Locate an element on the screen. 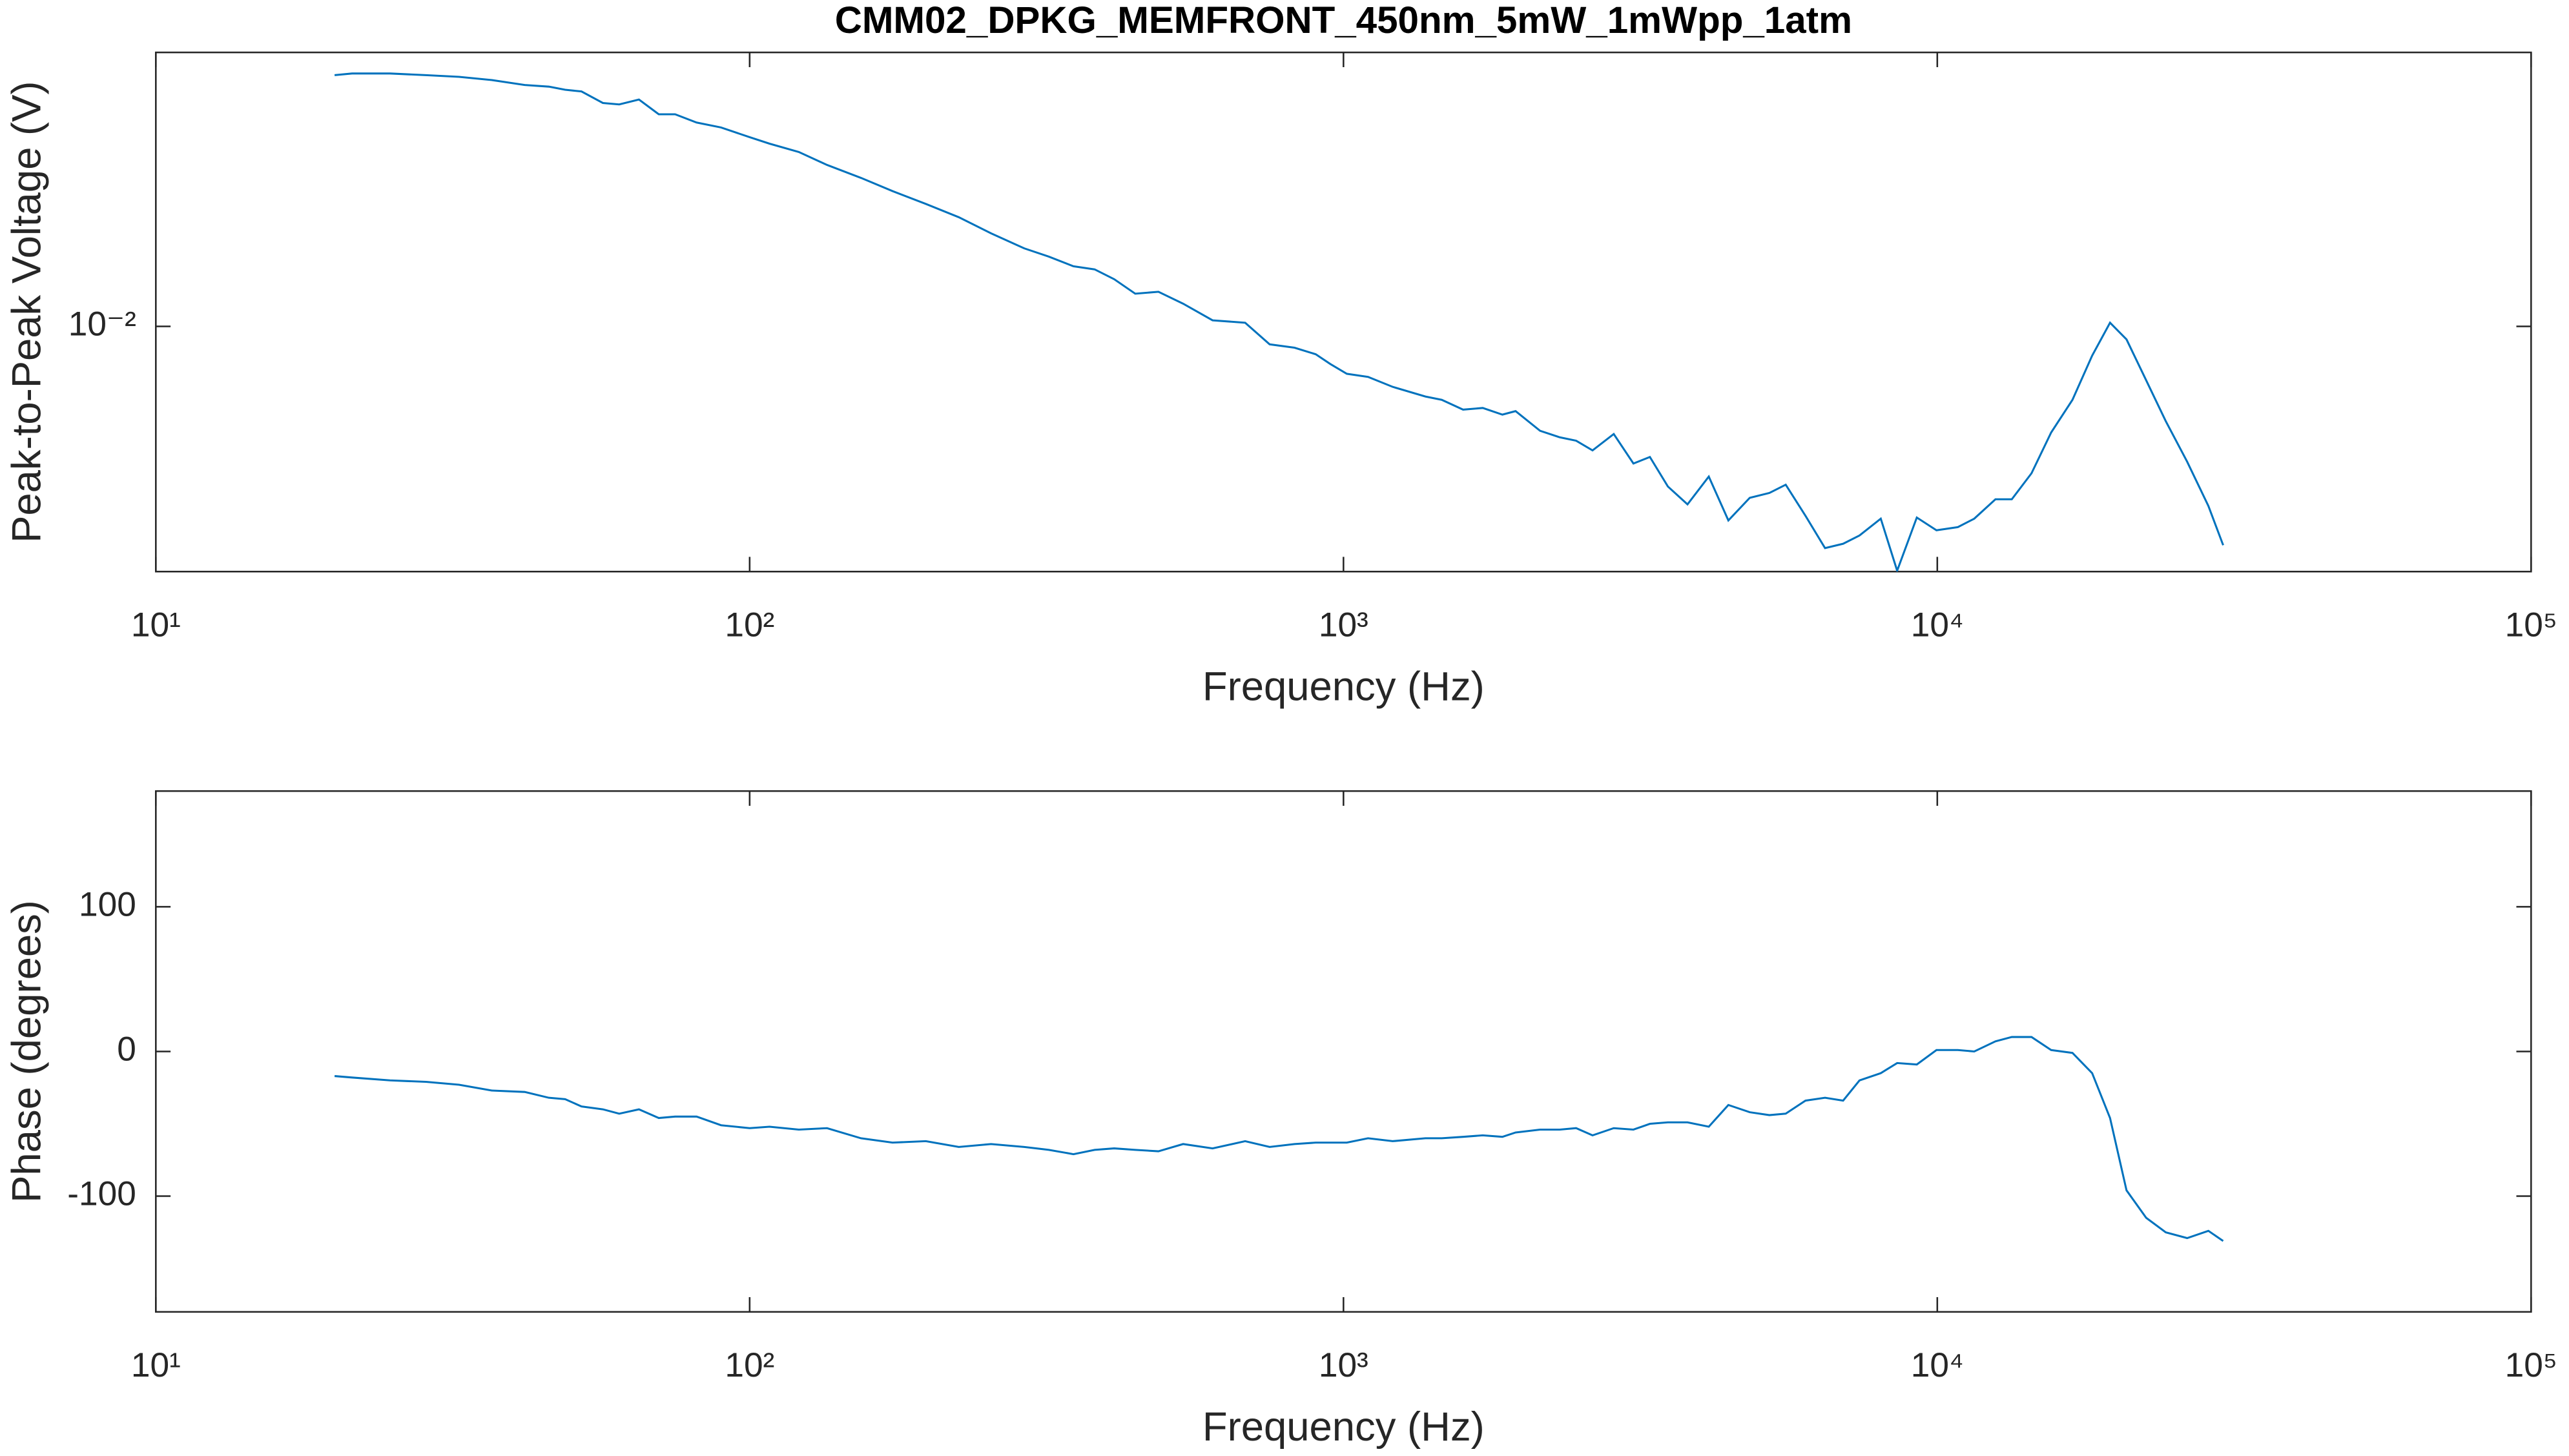 The height and width of the screenshot is (1456, 2569). y-tick-label: 10⁻² is located at coordinates (102, 324).